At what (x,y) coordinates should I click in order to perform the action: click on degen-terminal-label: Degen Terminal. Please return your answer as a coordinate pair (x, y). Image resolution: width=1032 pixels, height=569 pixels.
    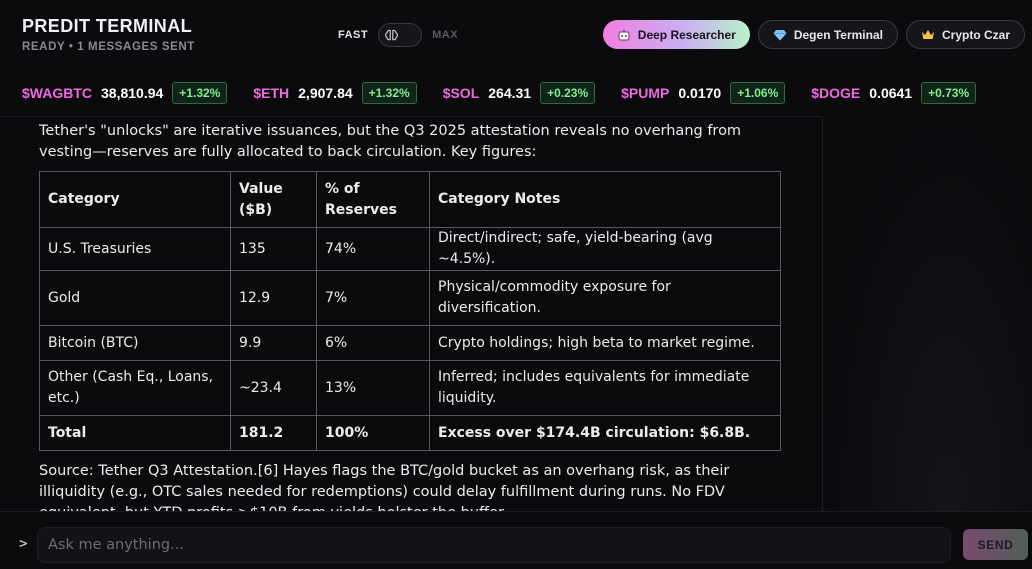
    Looking at the image, I should click on (838, 34).